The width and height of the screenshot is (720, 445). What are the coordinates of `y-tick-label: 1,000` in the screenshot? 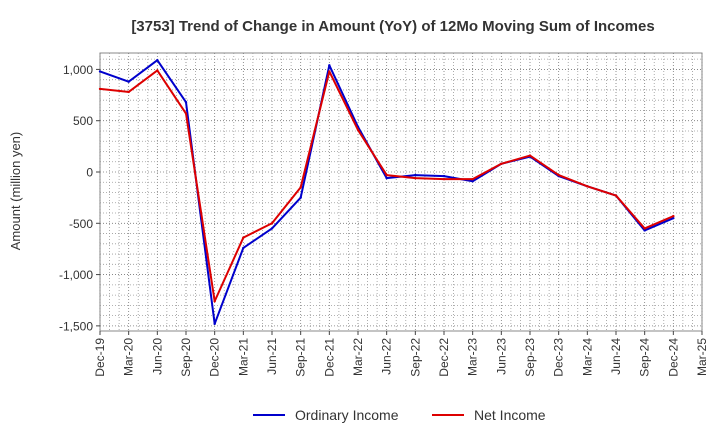 It's located at (78, 70).